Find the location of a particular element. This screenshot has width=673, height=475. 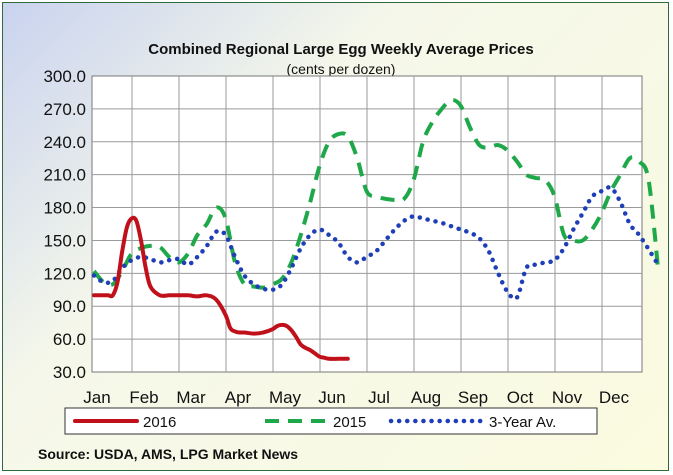

legend-label: 3-Year Av. is located at coordinates (522, 422).